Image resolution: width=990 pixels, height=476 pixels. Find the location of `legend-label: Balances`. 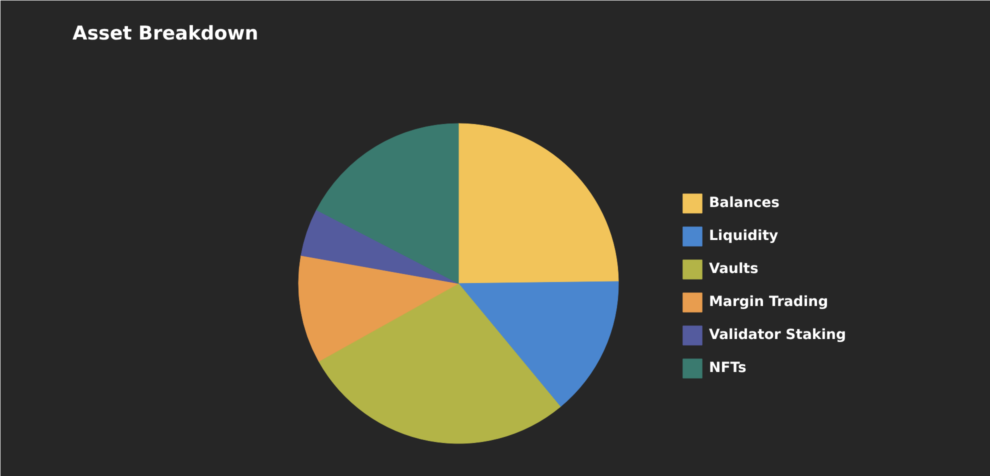

legend-label: Balances is located at coordinates (744, 203).